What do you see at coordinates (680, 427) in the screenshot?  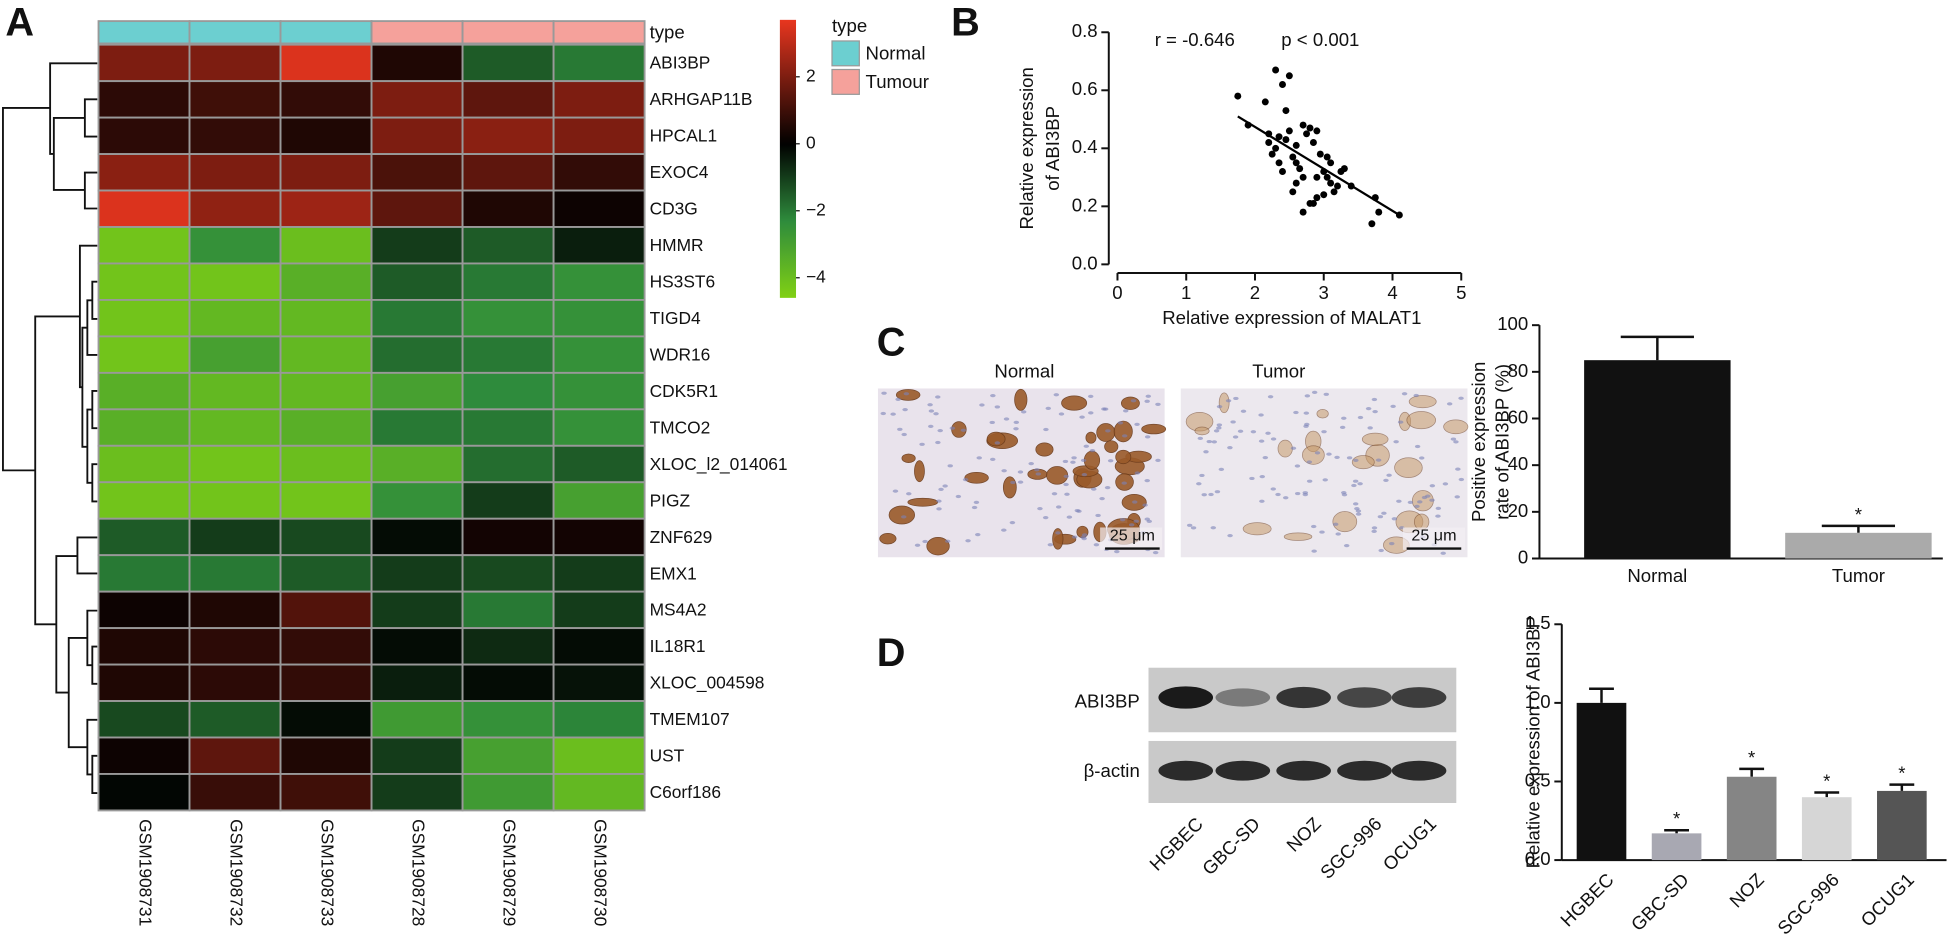 I see `row-label: TMCO2` at bounding box center [680, 427].